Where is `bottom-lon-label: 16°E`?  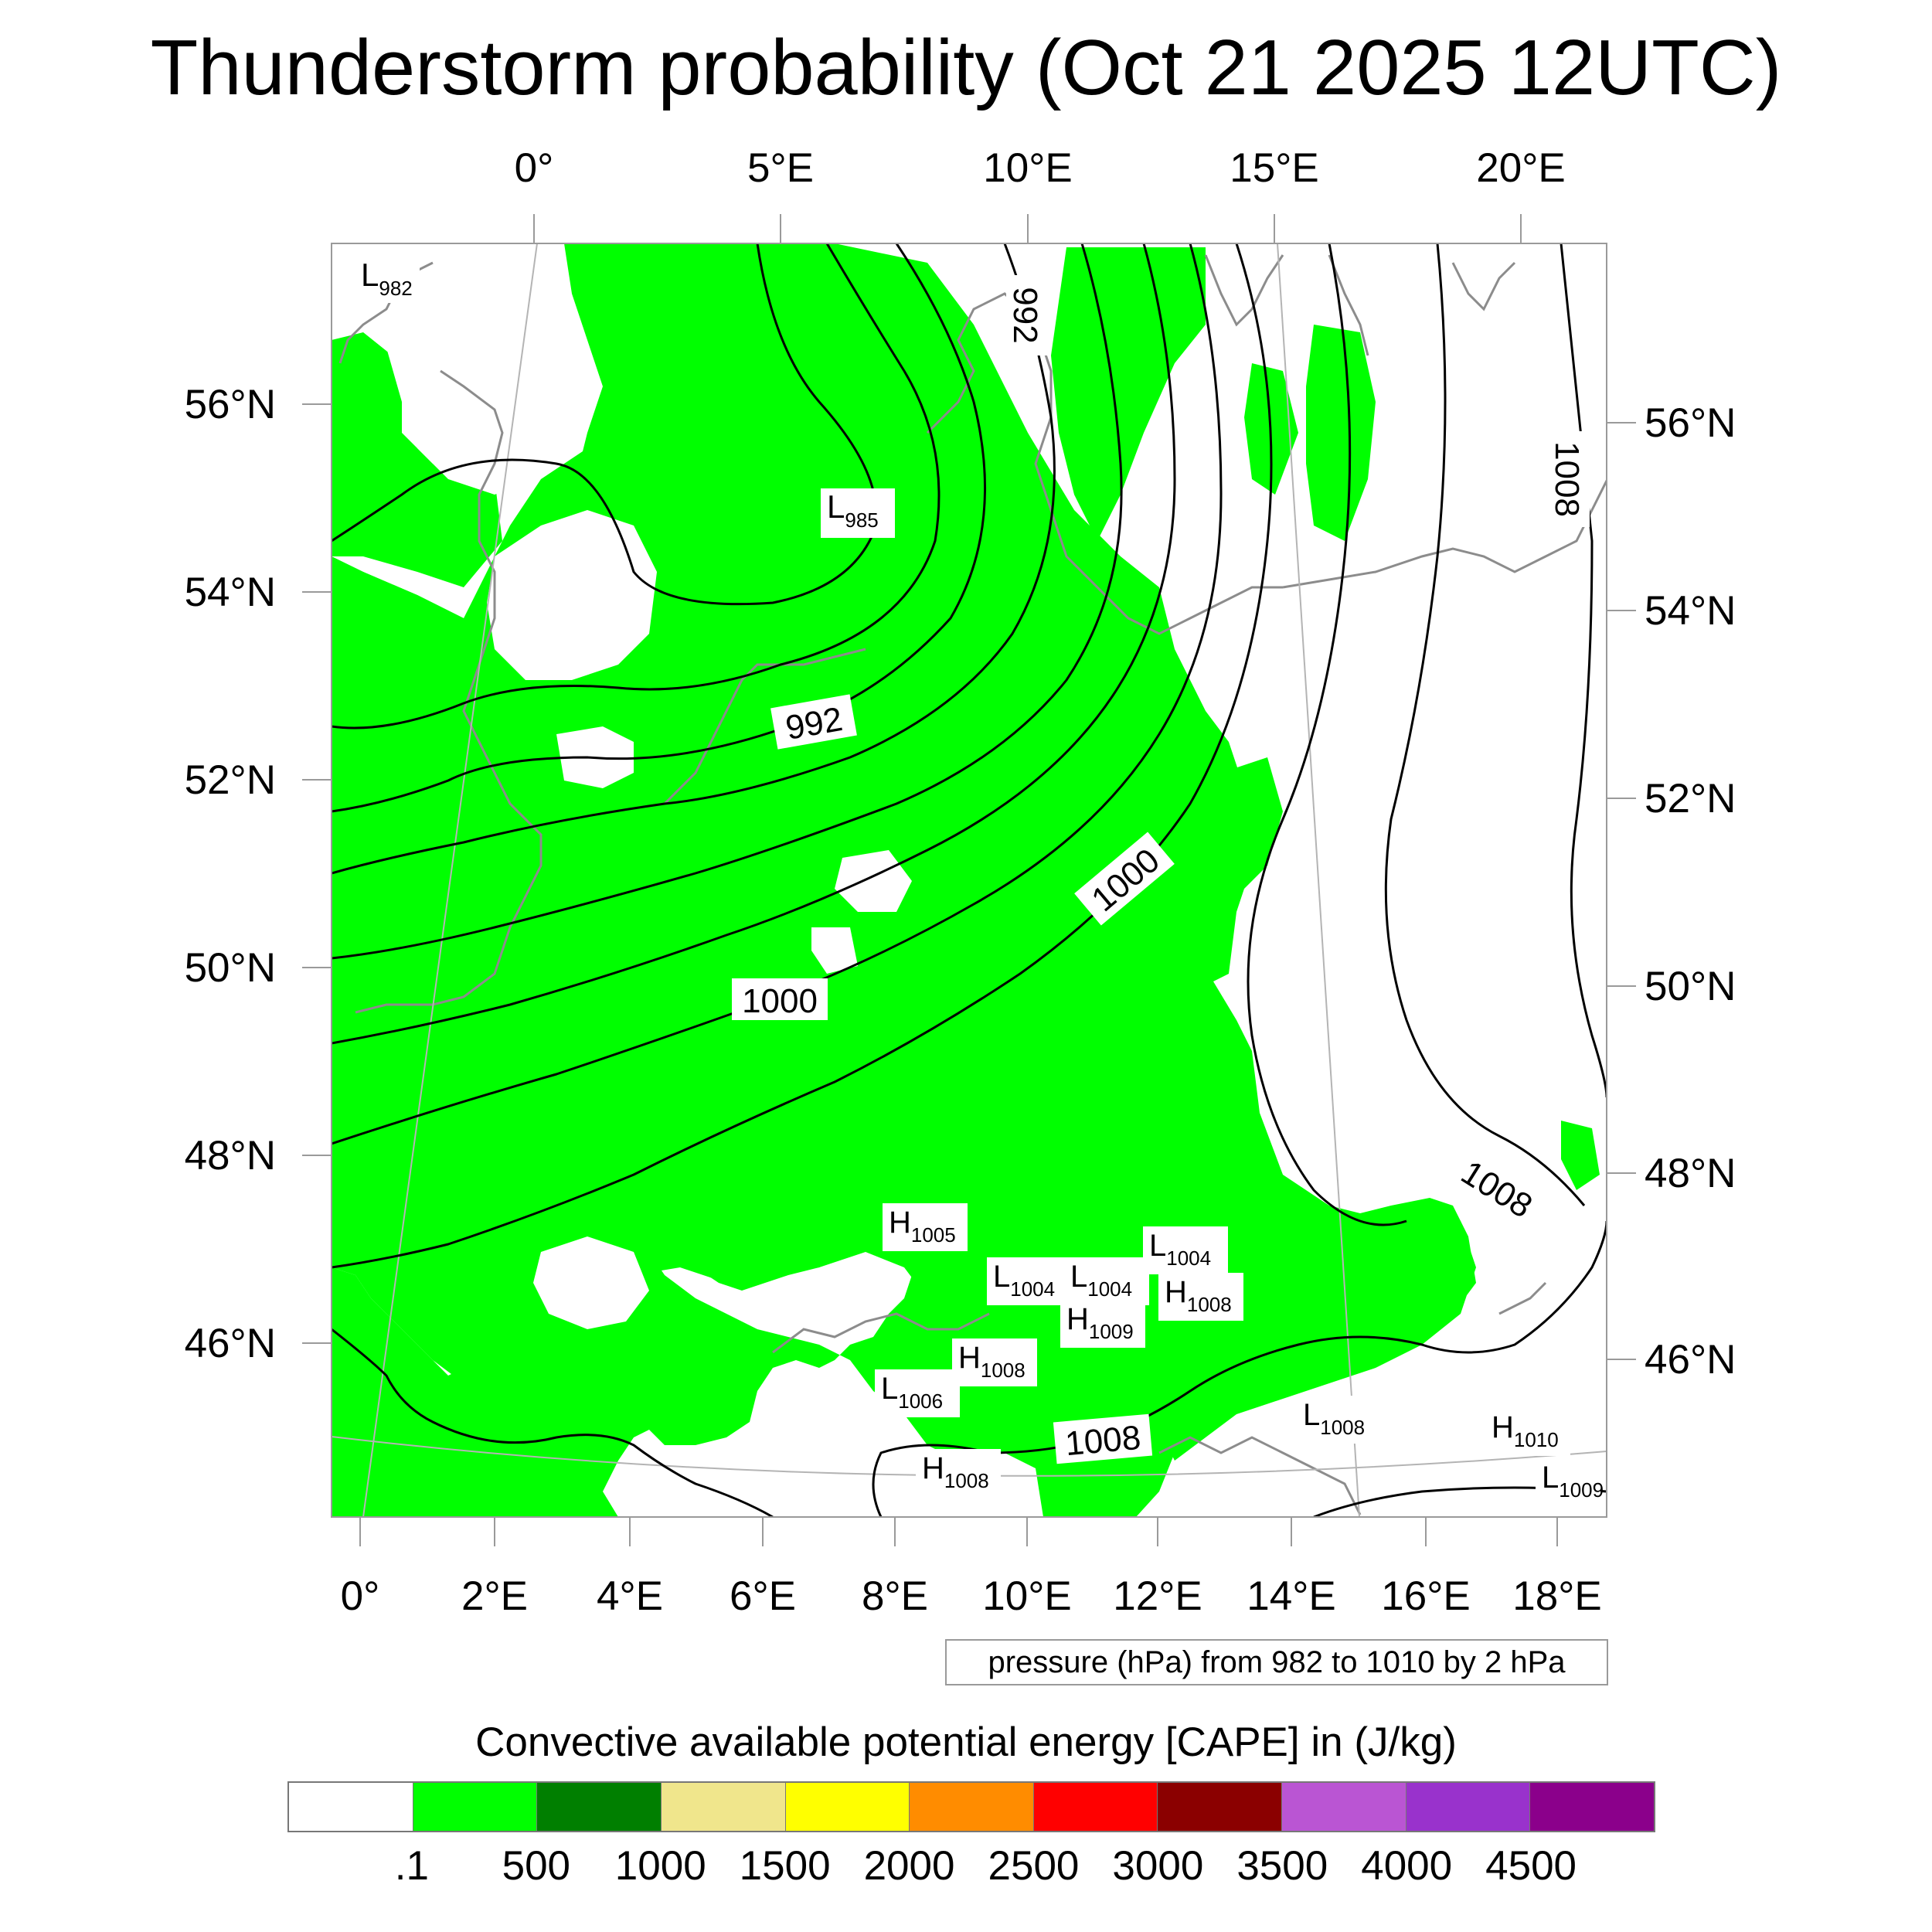
bottom-lon-label: 16°E is located at coordinates (1426, 1596).